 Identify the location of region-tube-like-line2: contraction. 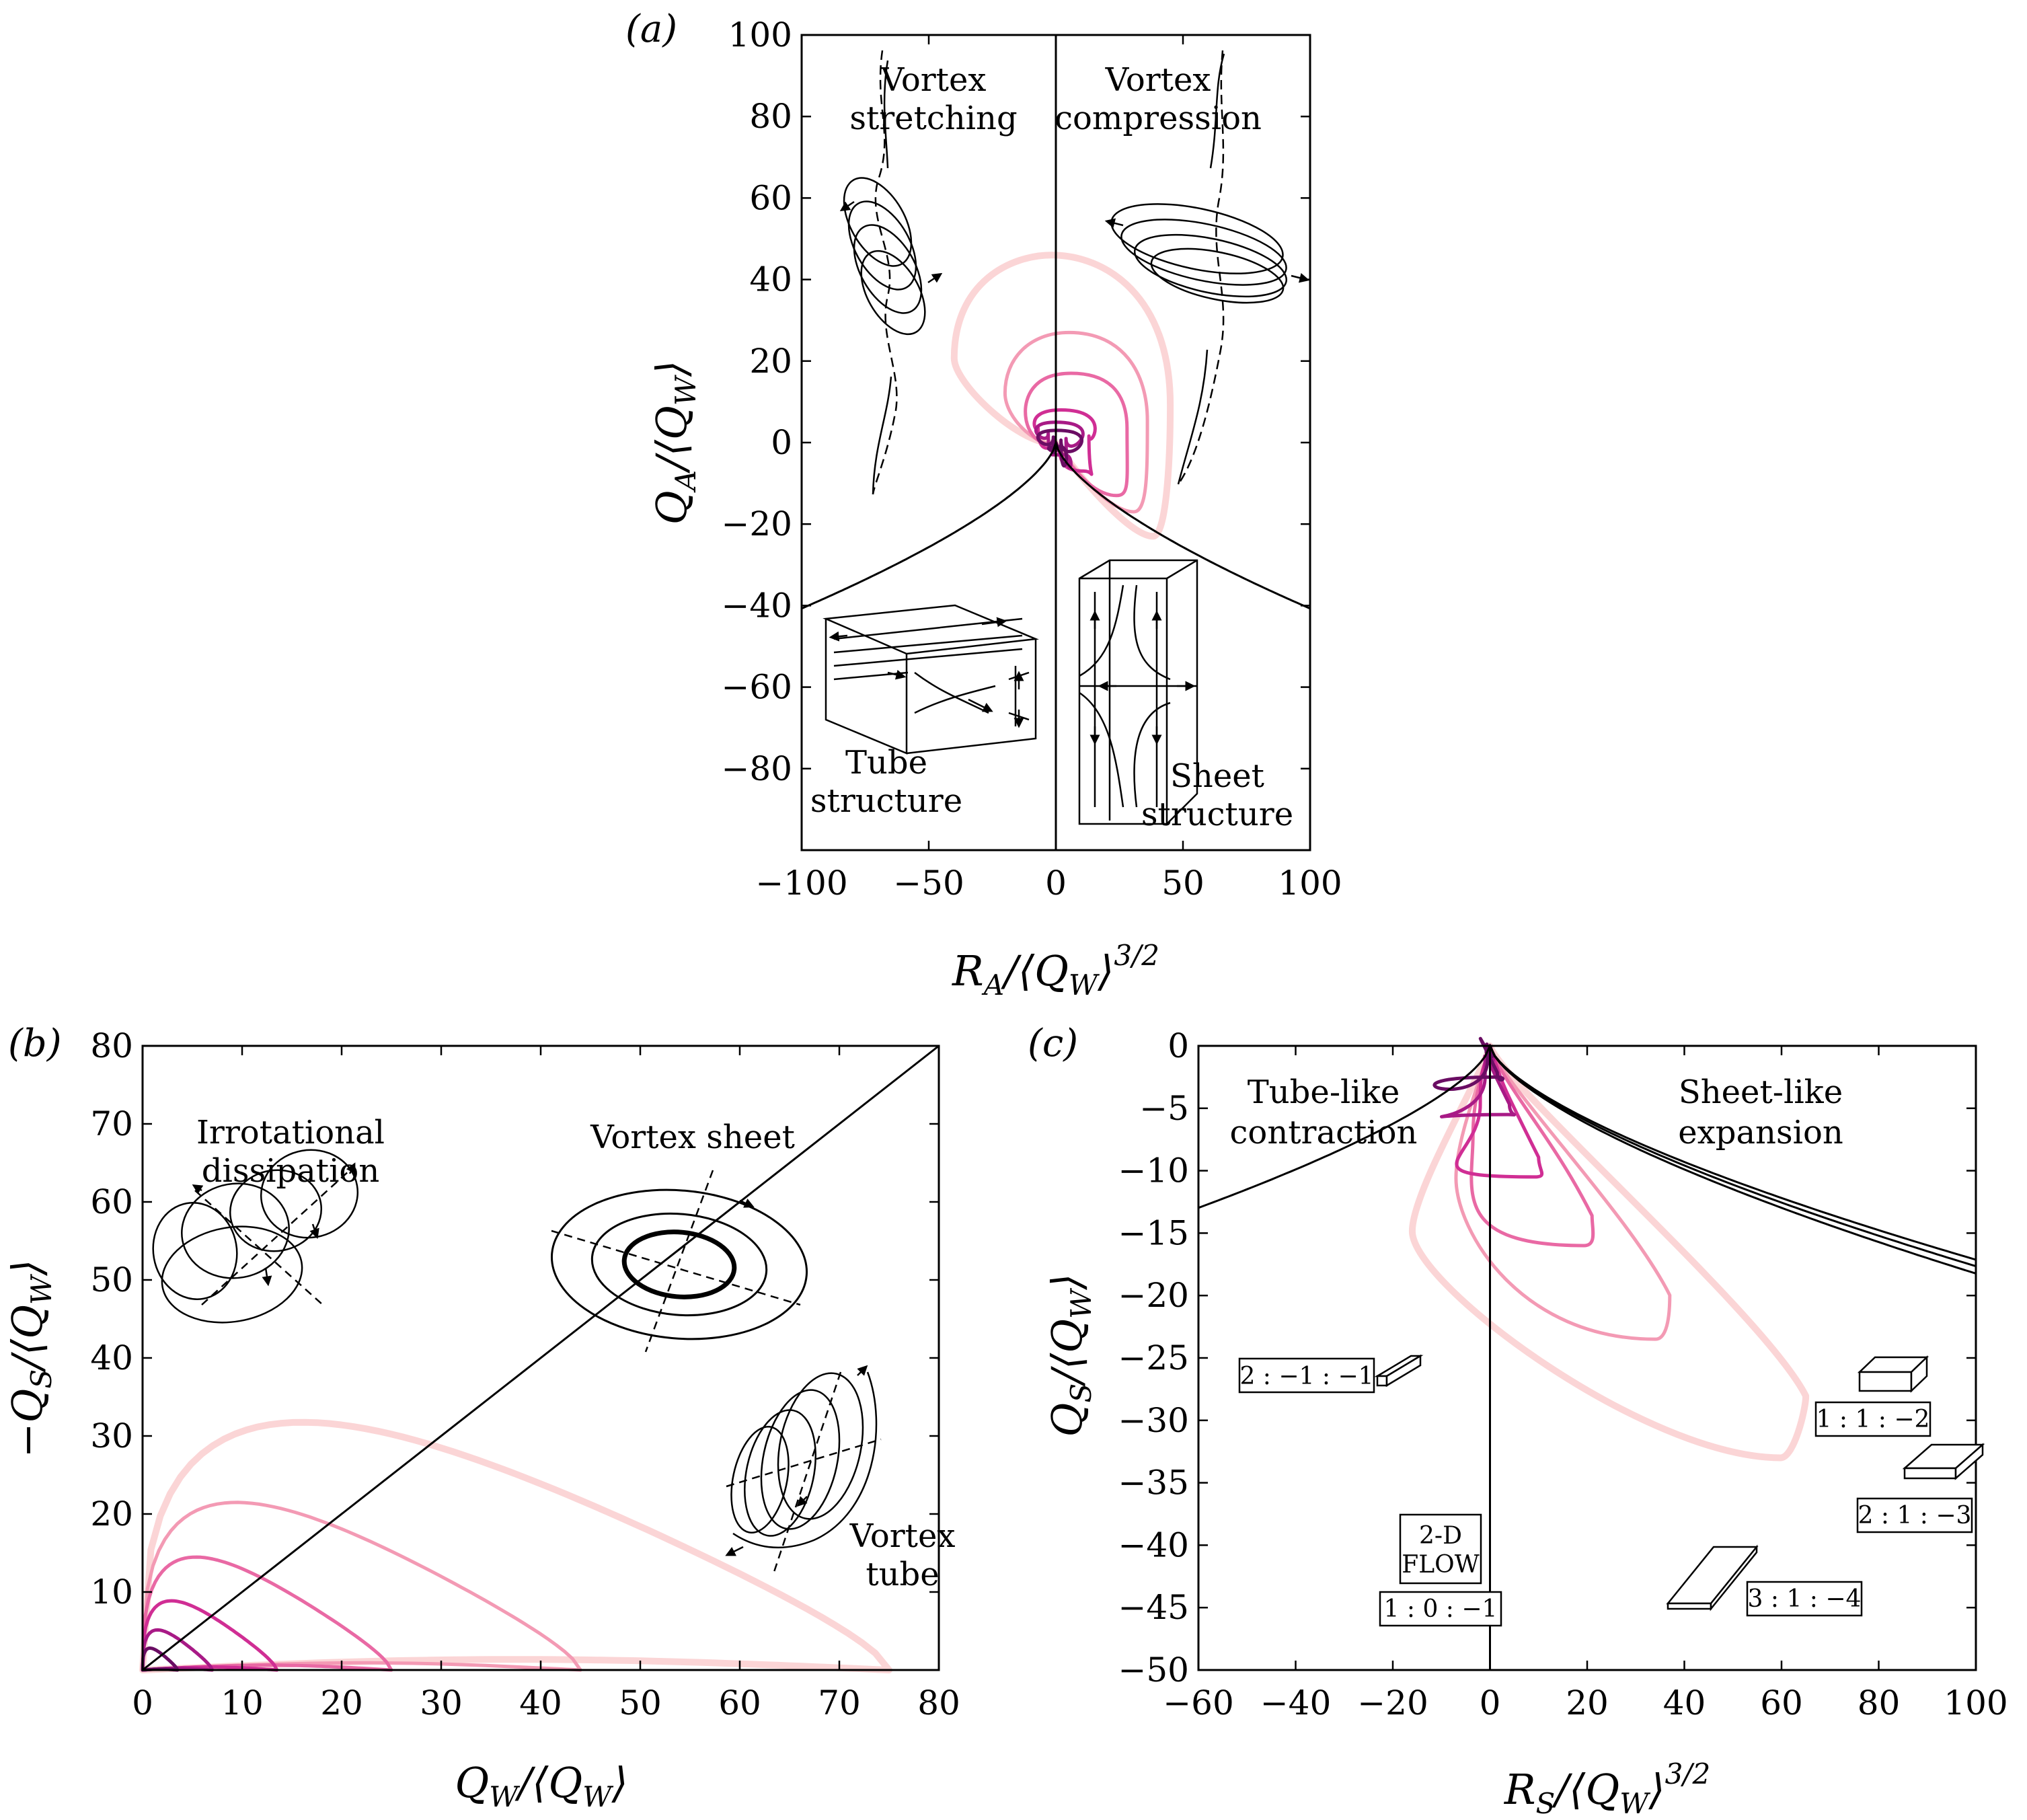
(1324, 1132).